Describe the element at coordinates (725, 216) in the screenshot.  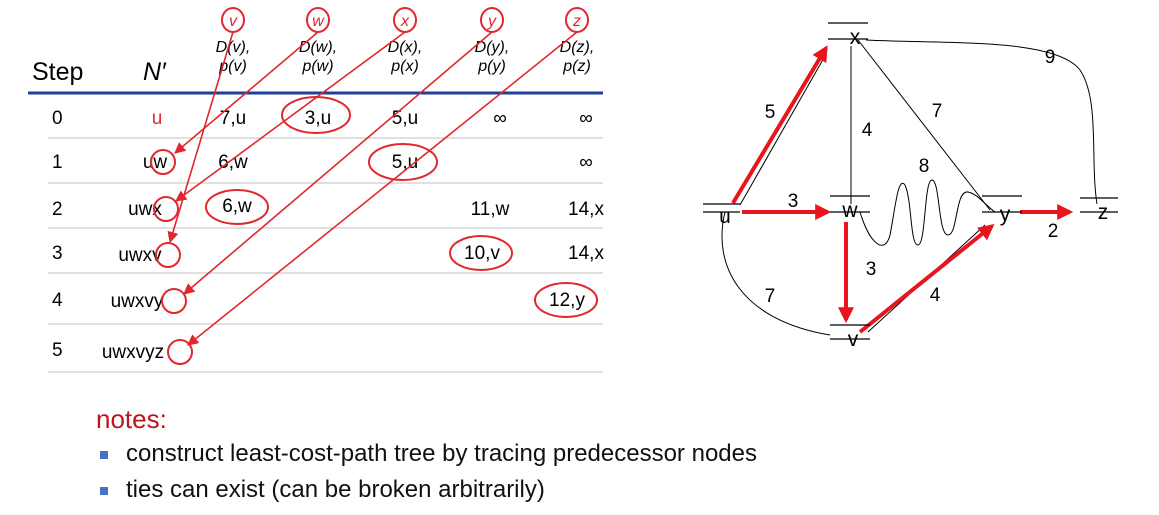
I see `node-u-label: u` at that location.